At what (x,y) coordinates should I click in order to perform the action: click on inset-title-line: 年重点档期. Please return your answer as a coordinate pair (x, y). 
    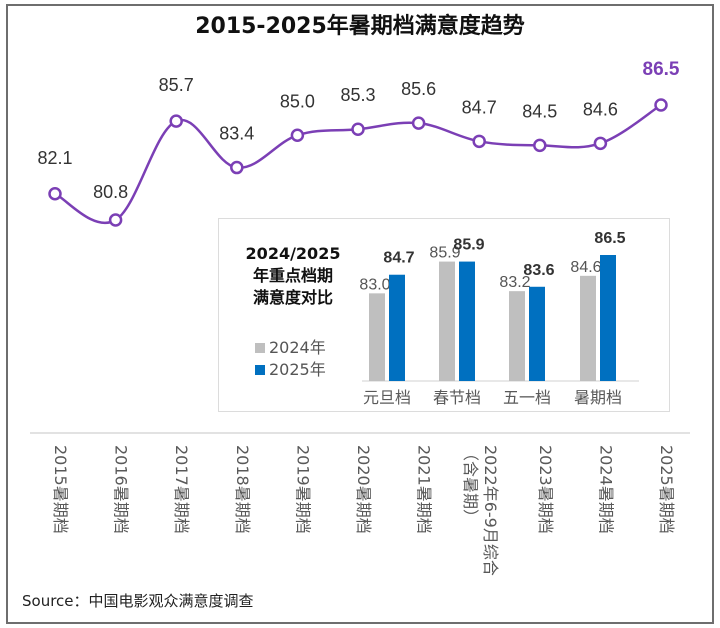
    Looking at the image, I should click on (292, 275).